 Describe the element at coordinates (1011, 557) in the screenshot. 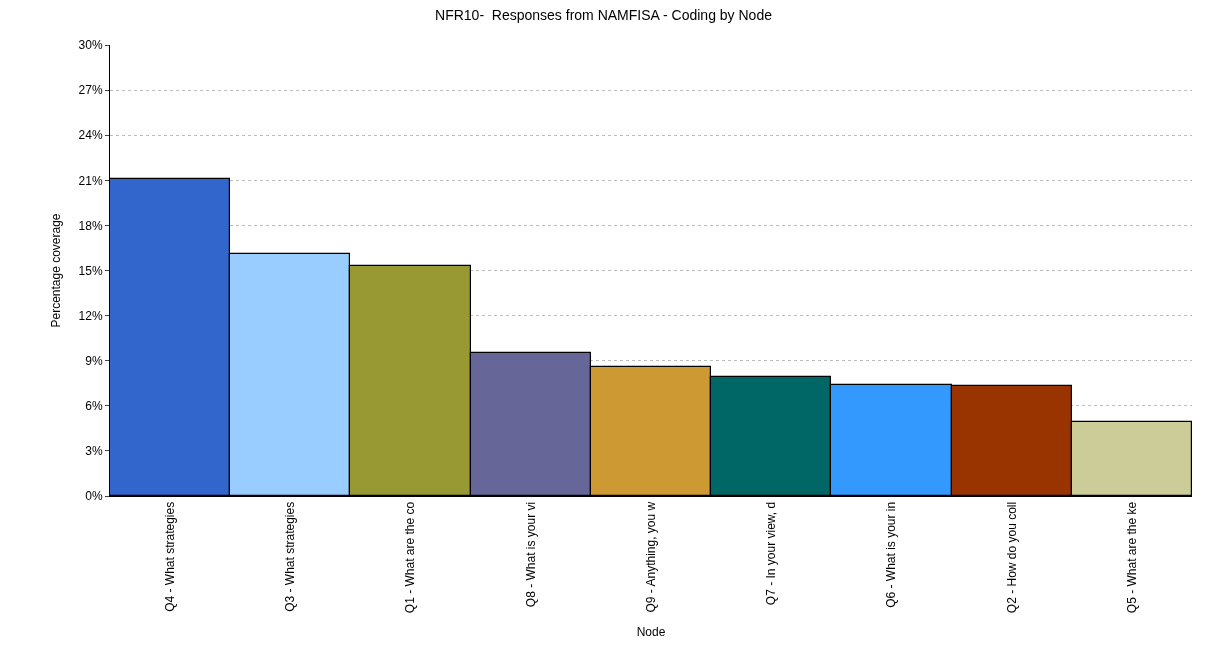

I see `x-tick-label: Q2 - How do you coll` at that location.